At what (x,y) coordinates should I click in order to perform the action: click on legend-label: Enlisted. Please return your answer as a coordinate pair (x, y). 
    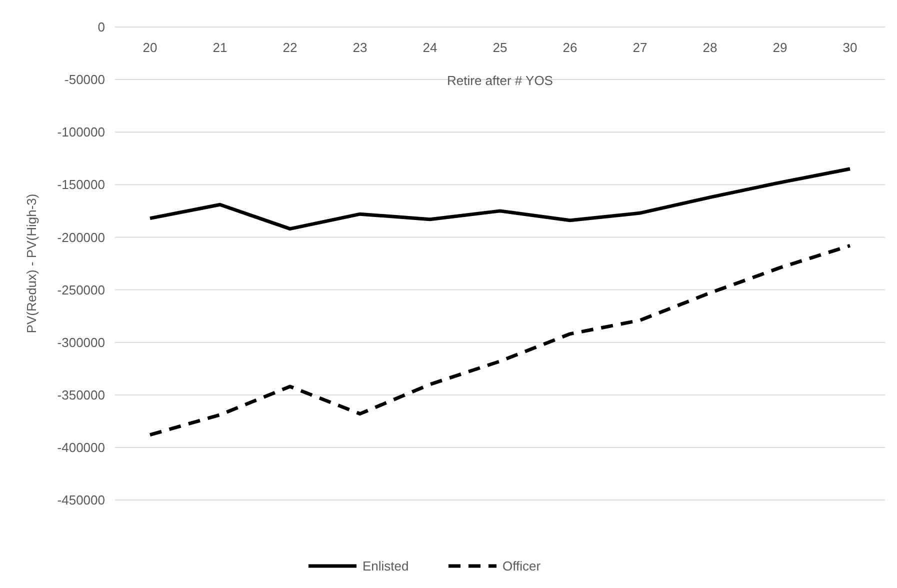
    Looking at the image, I should click on (385, 566).